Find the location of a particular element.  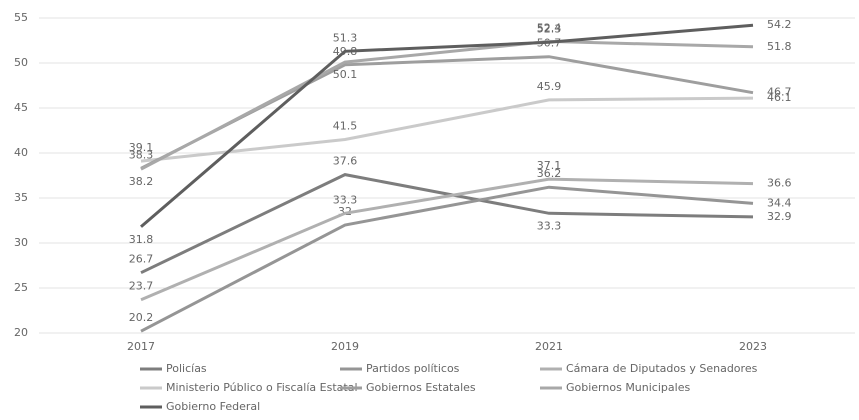

data-label: 45.9 is located at coordinates (549, 86).